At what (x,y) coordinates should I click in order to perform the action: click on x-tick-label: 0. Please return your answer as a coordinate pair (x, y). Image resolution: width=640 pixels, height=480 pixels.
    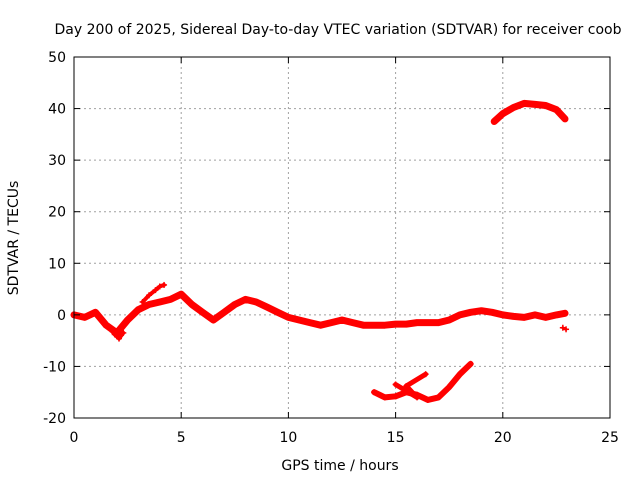
    Looking at the image, I should click on (74, 438).